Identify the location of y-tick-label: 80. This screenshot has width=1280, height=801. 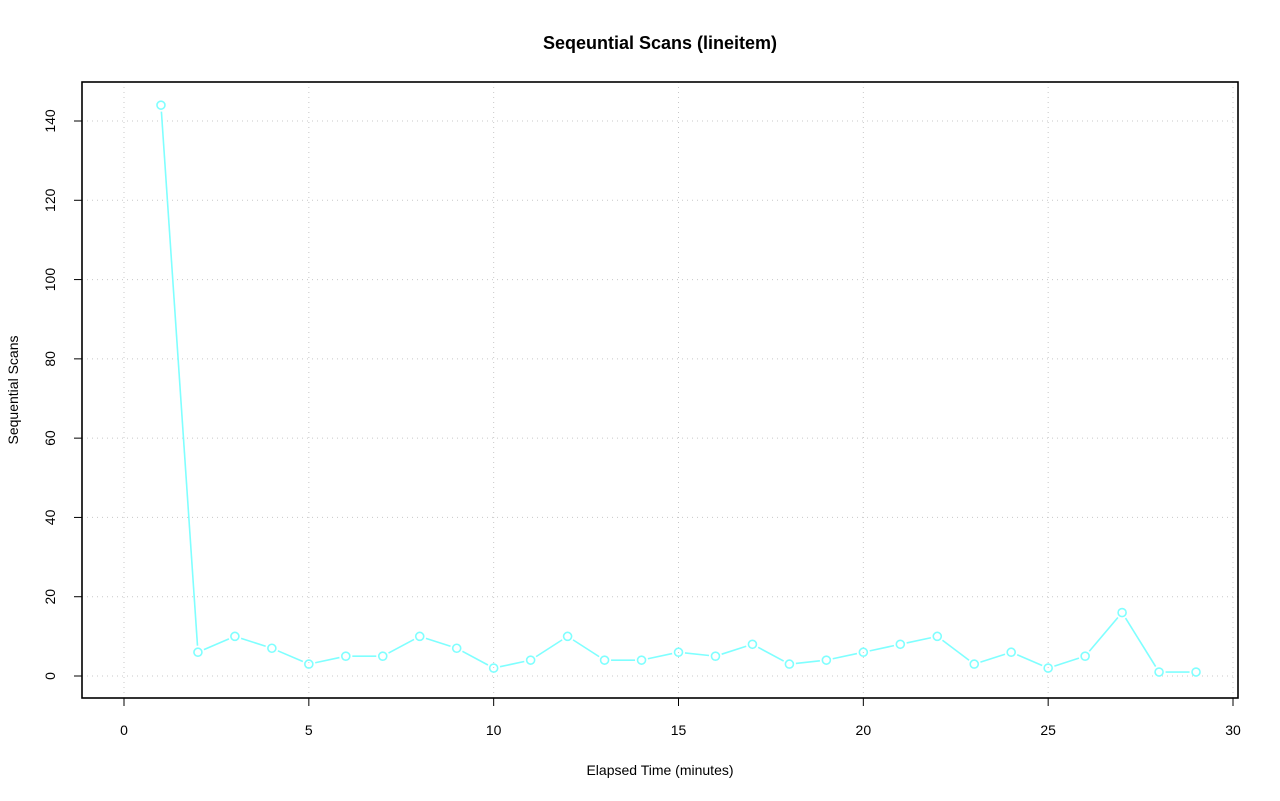
(50, 359).